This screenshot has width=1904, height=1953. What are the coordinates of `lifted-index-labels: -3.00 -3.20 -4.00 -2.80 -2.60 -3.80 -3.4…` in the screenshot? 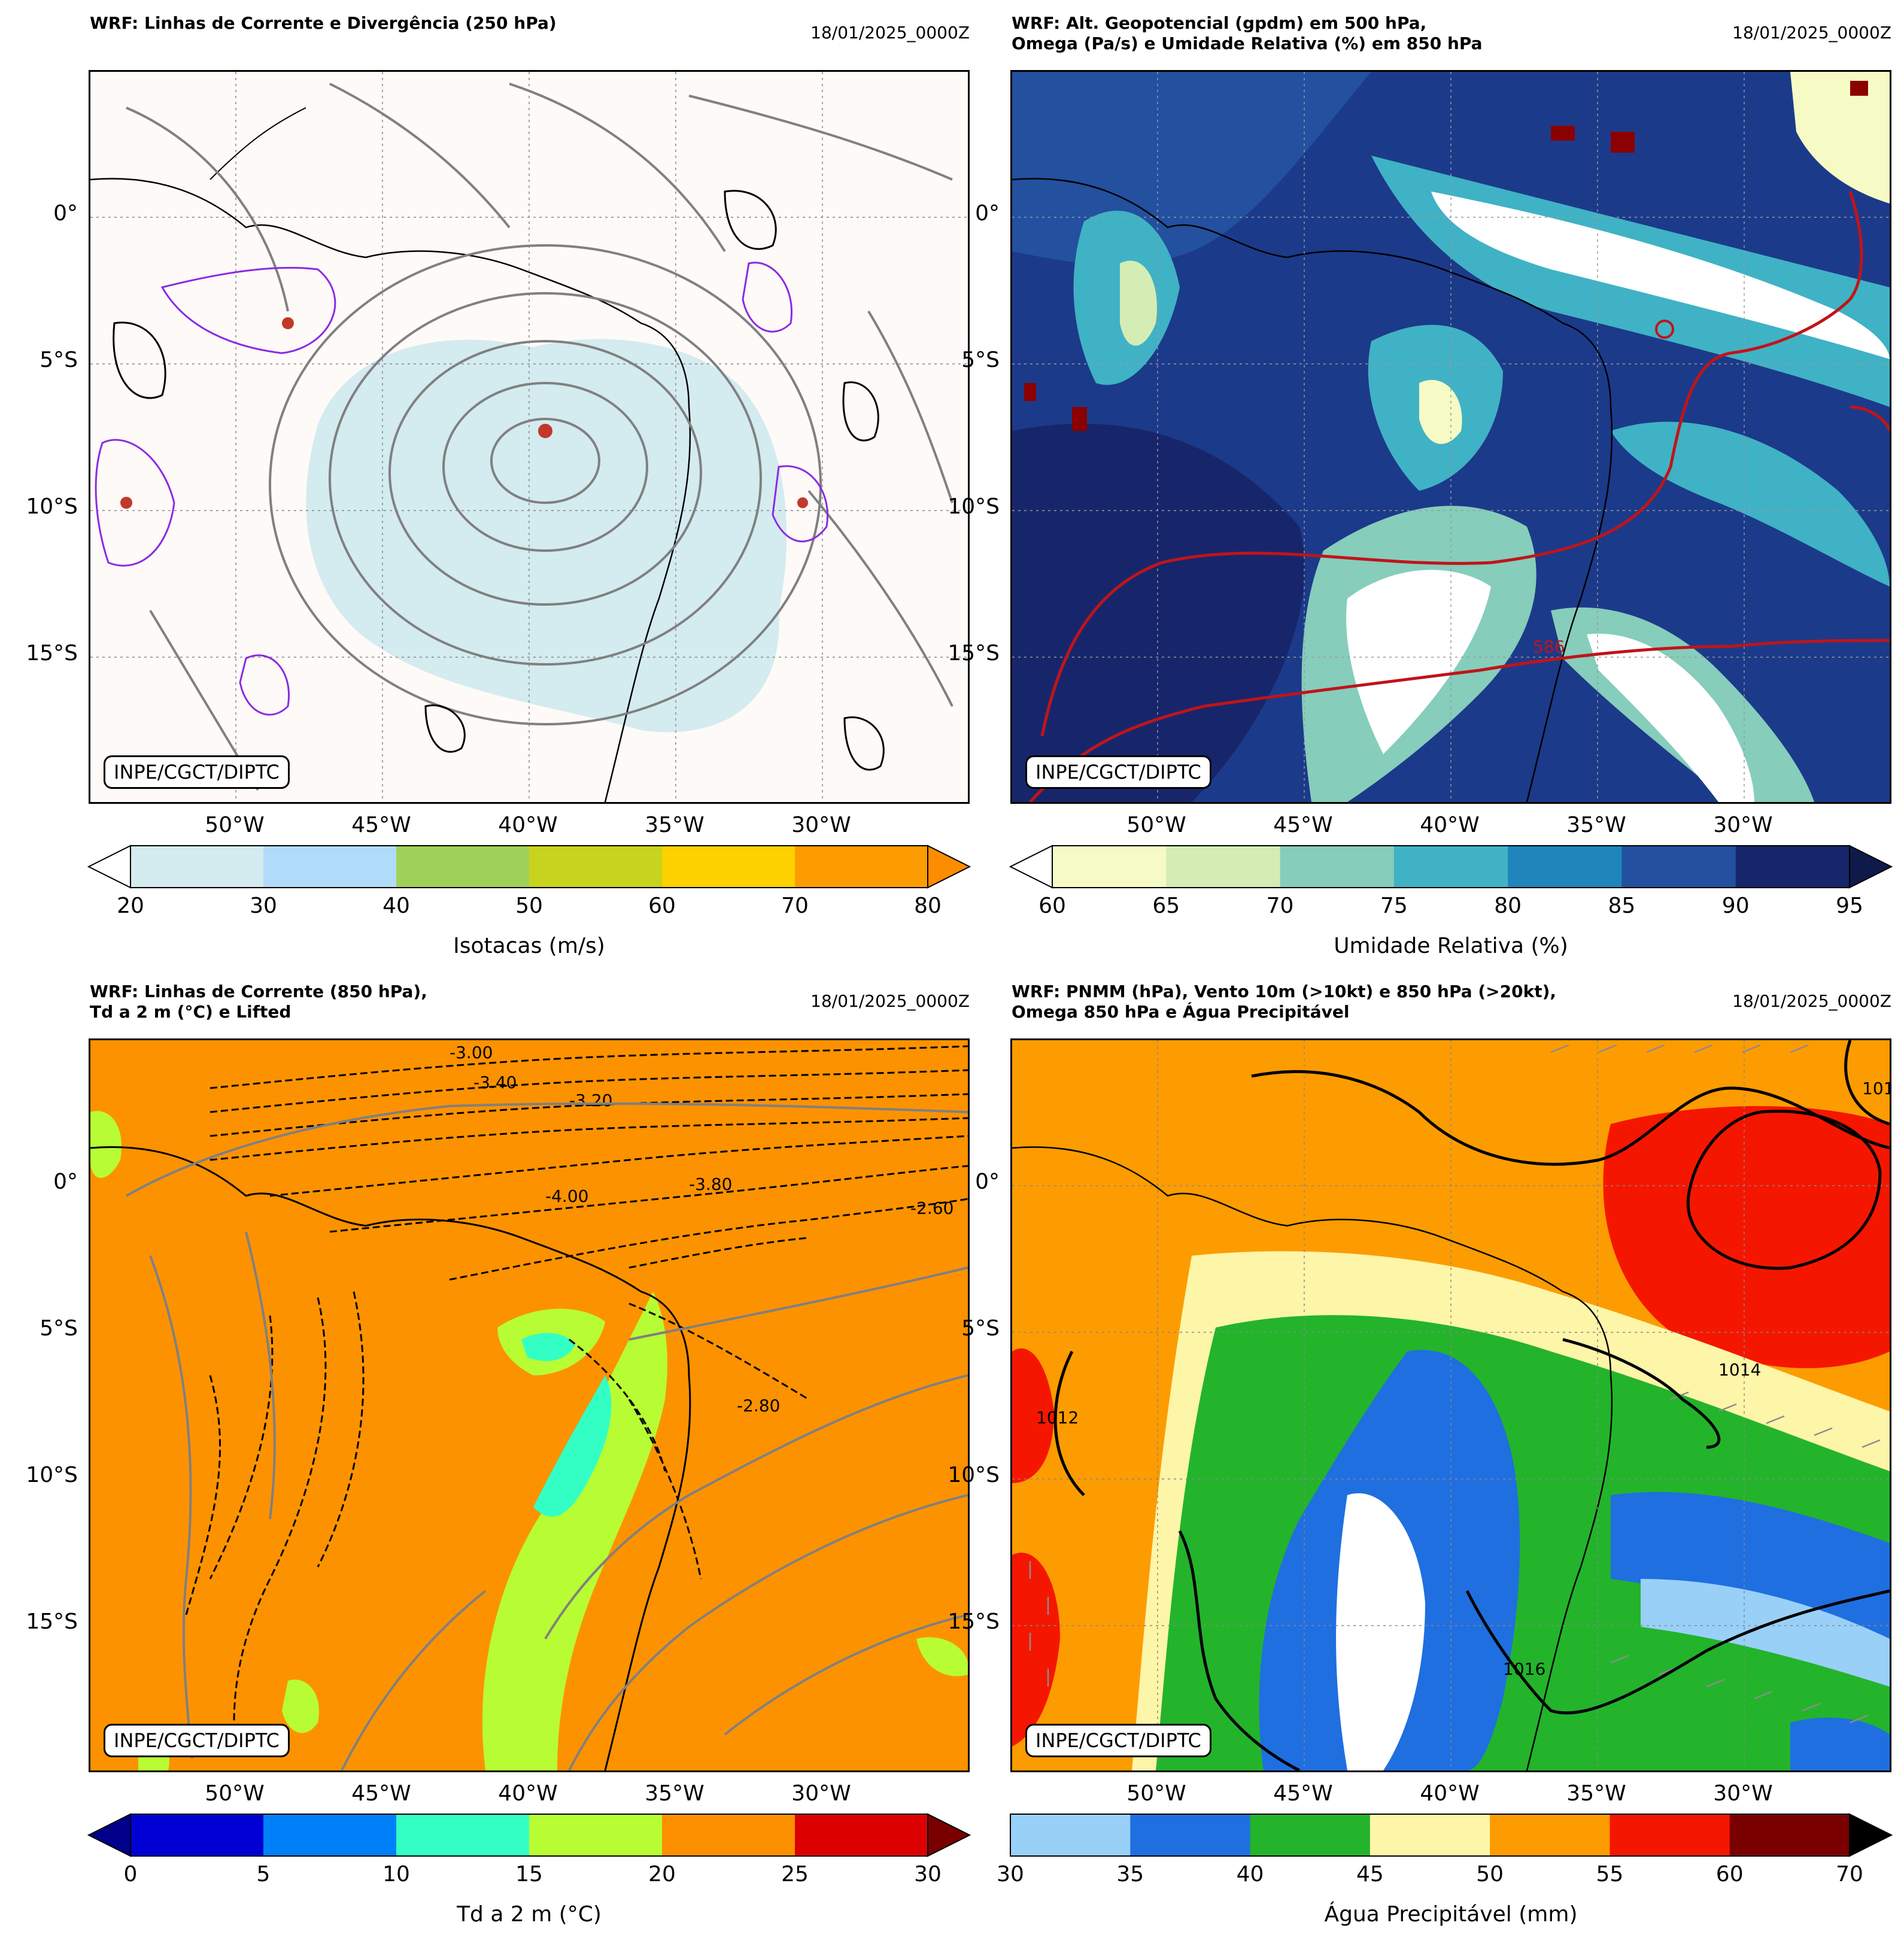 It's located at (701, 1229).